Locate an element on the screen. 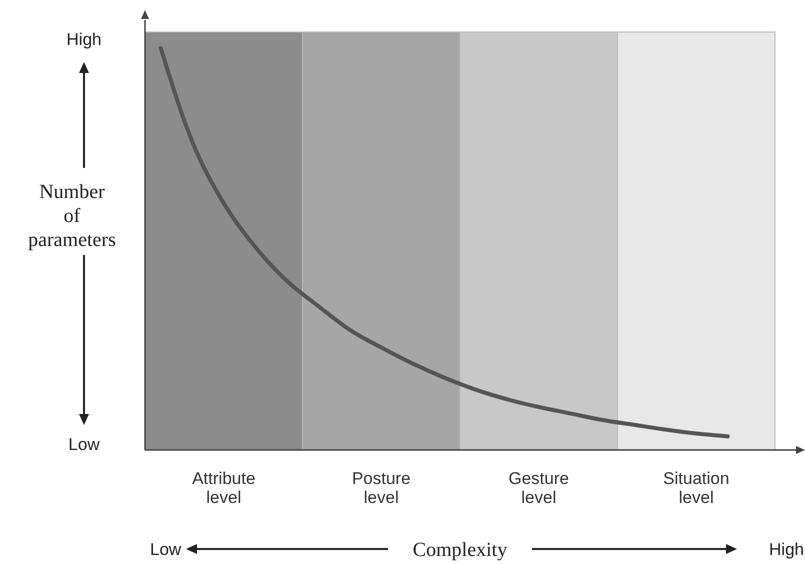  x-tick-label: Gesture level is located at coordinates (538, 488).